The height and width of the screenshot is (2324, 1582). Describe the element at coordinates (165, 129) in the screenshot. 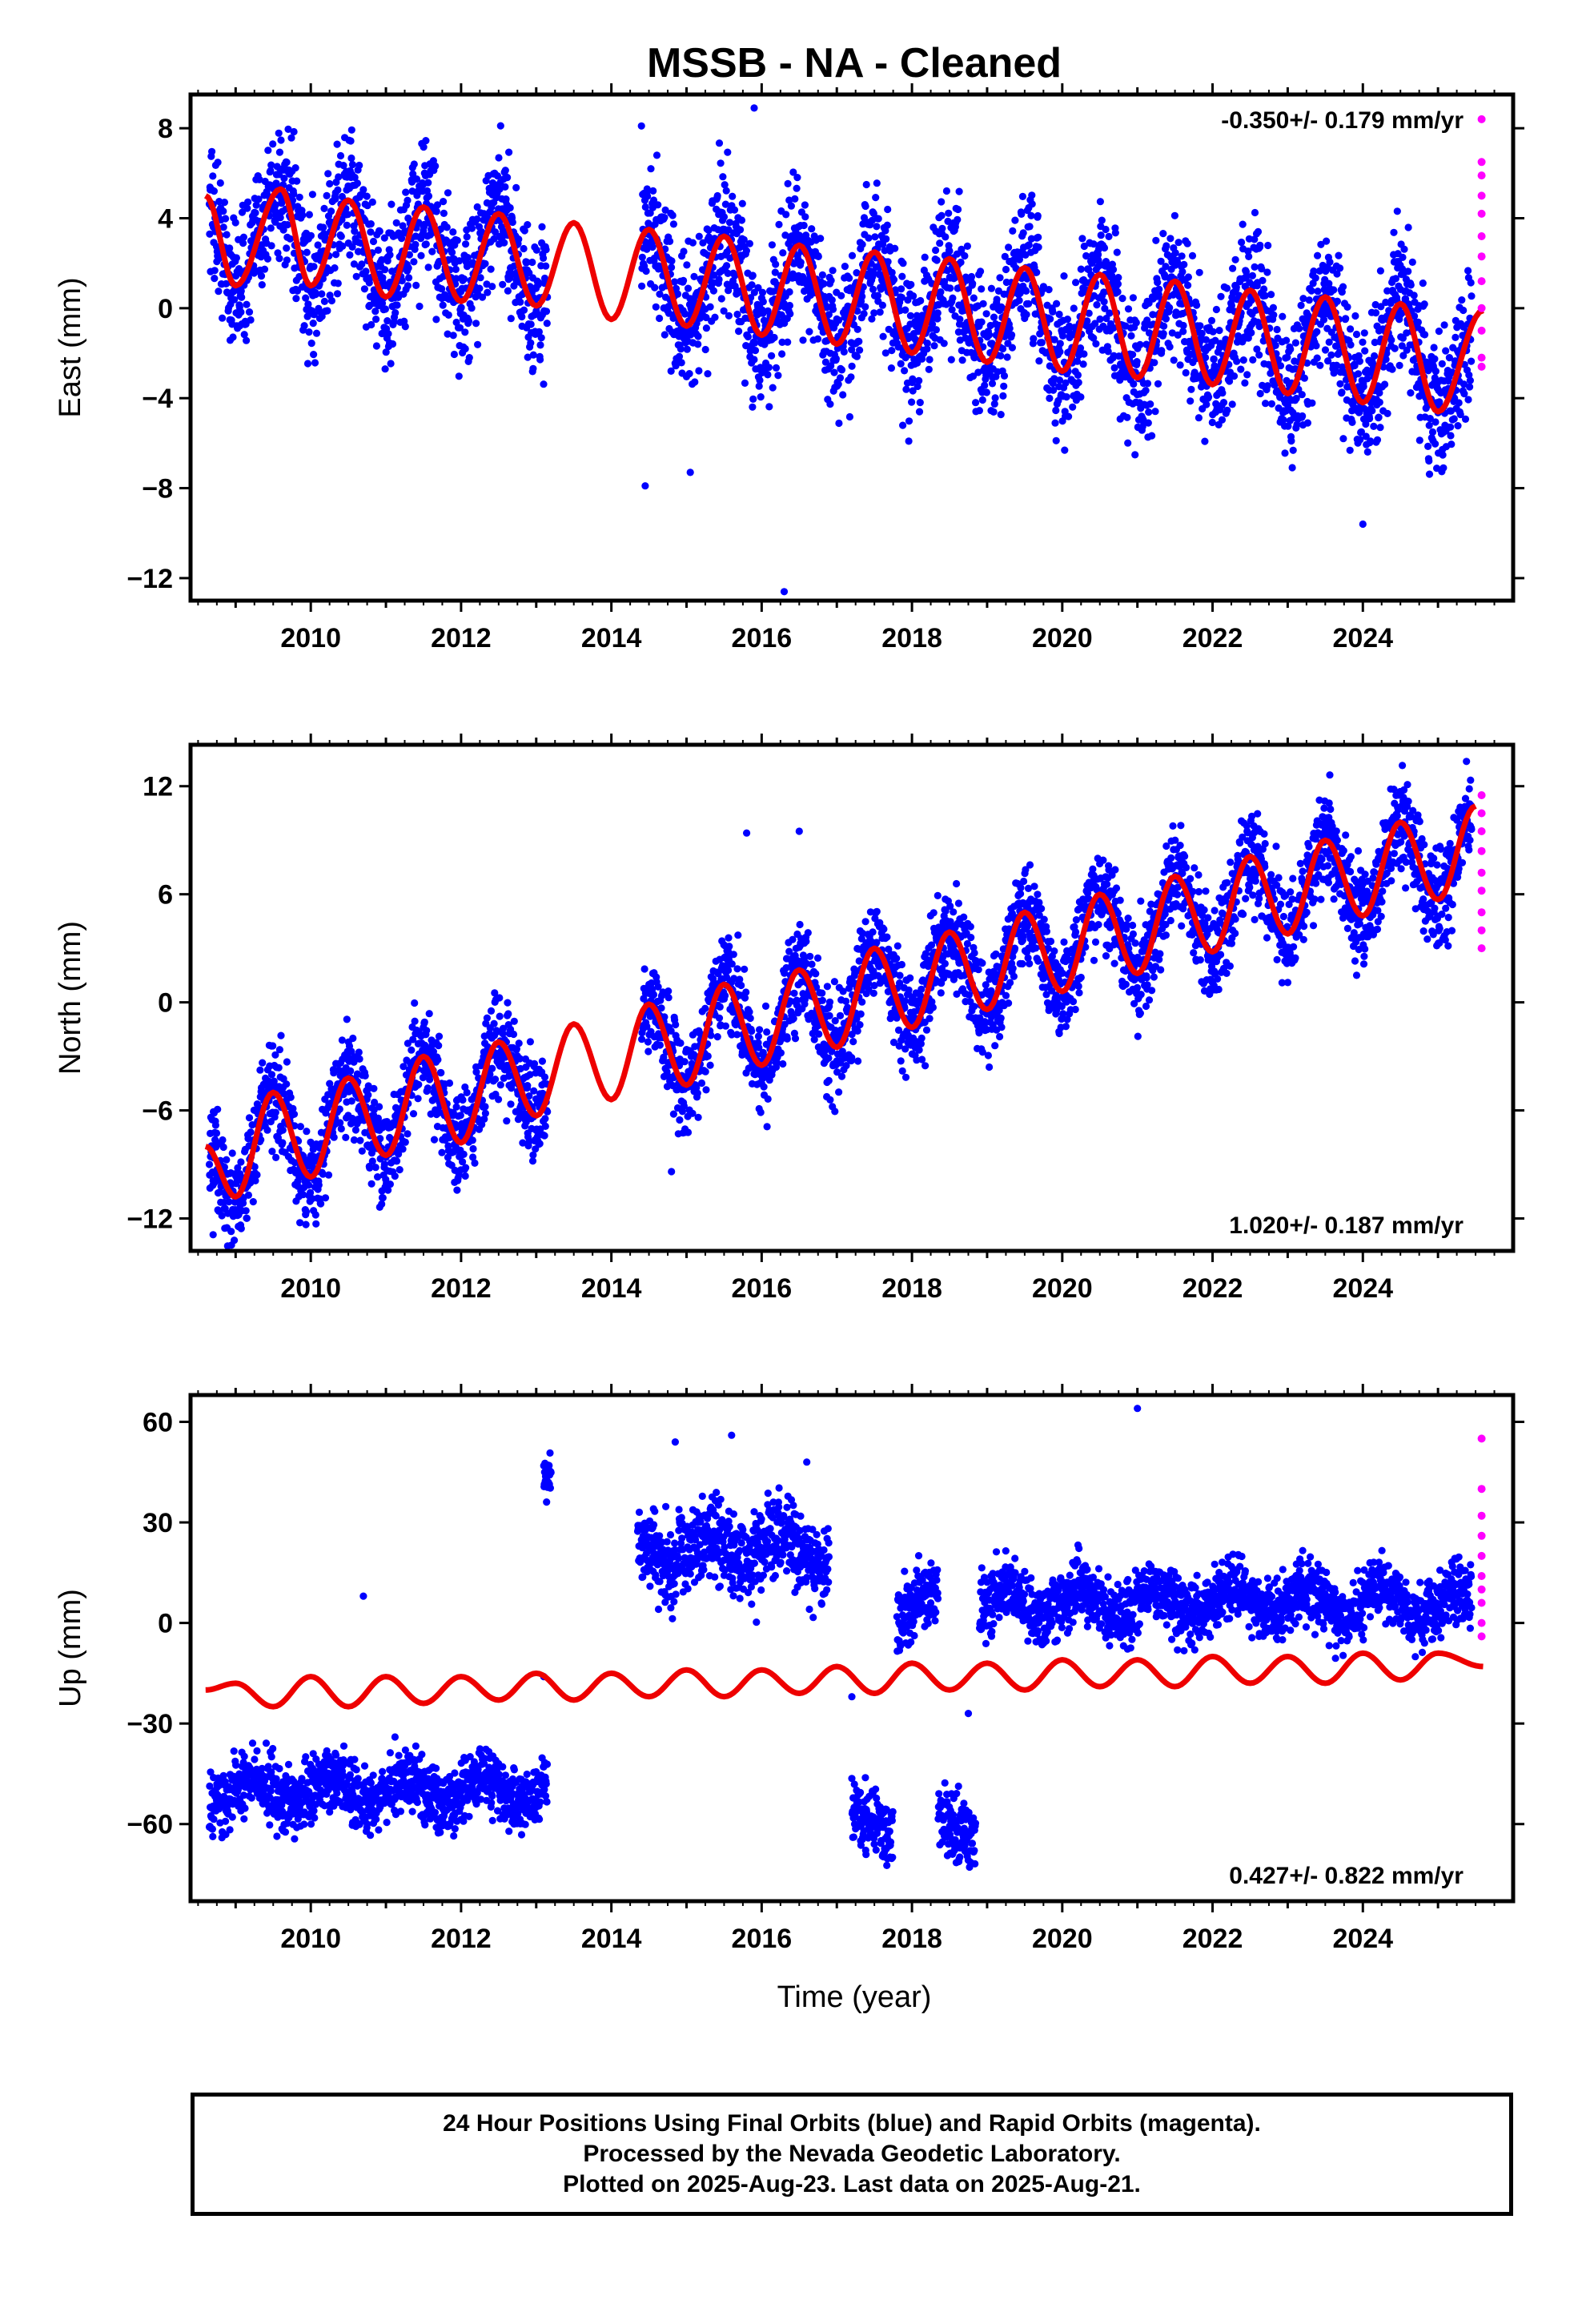

I see `y-tick-label: 8` at that location.